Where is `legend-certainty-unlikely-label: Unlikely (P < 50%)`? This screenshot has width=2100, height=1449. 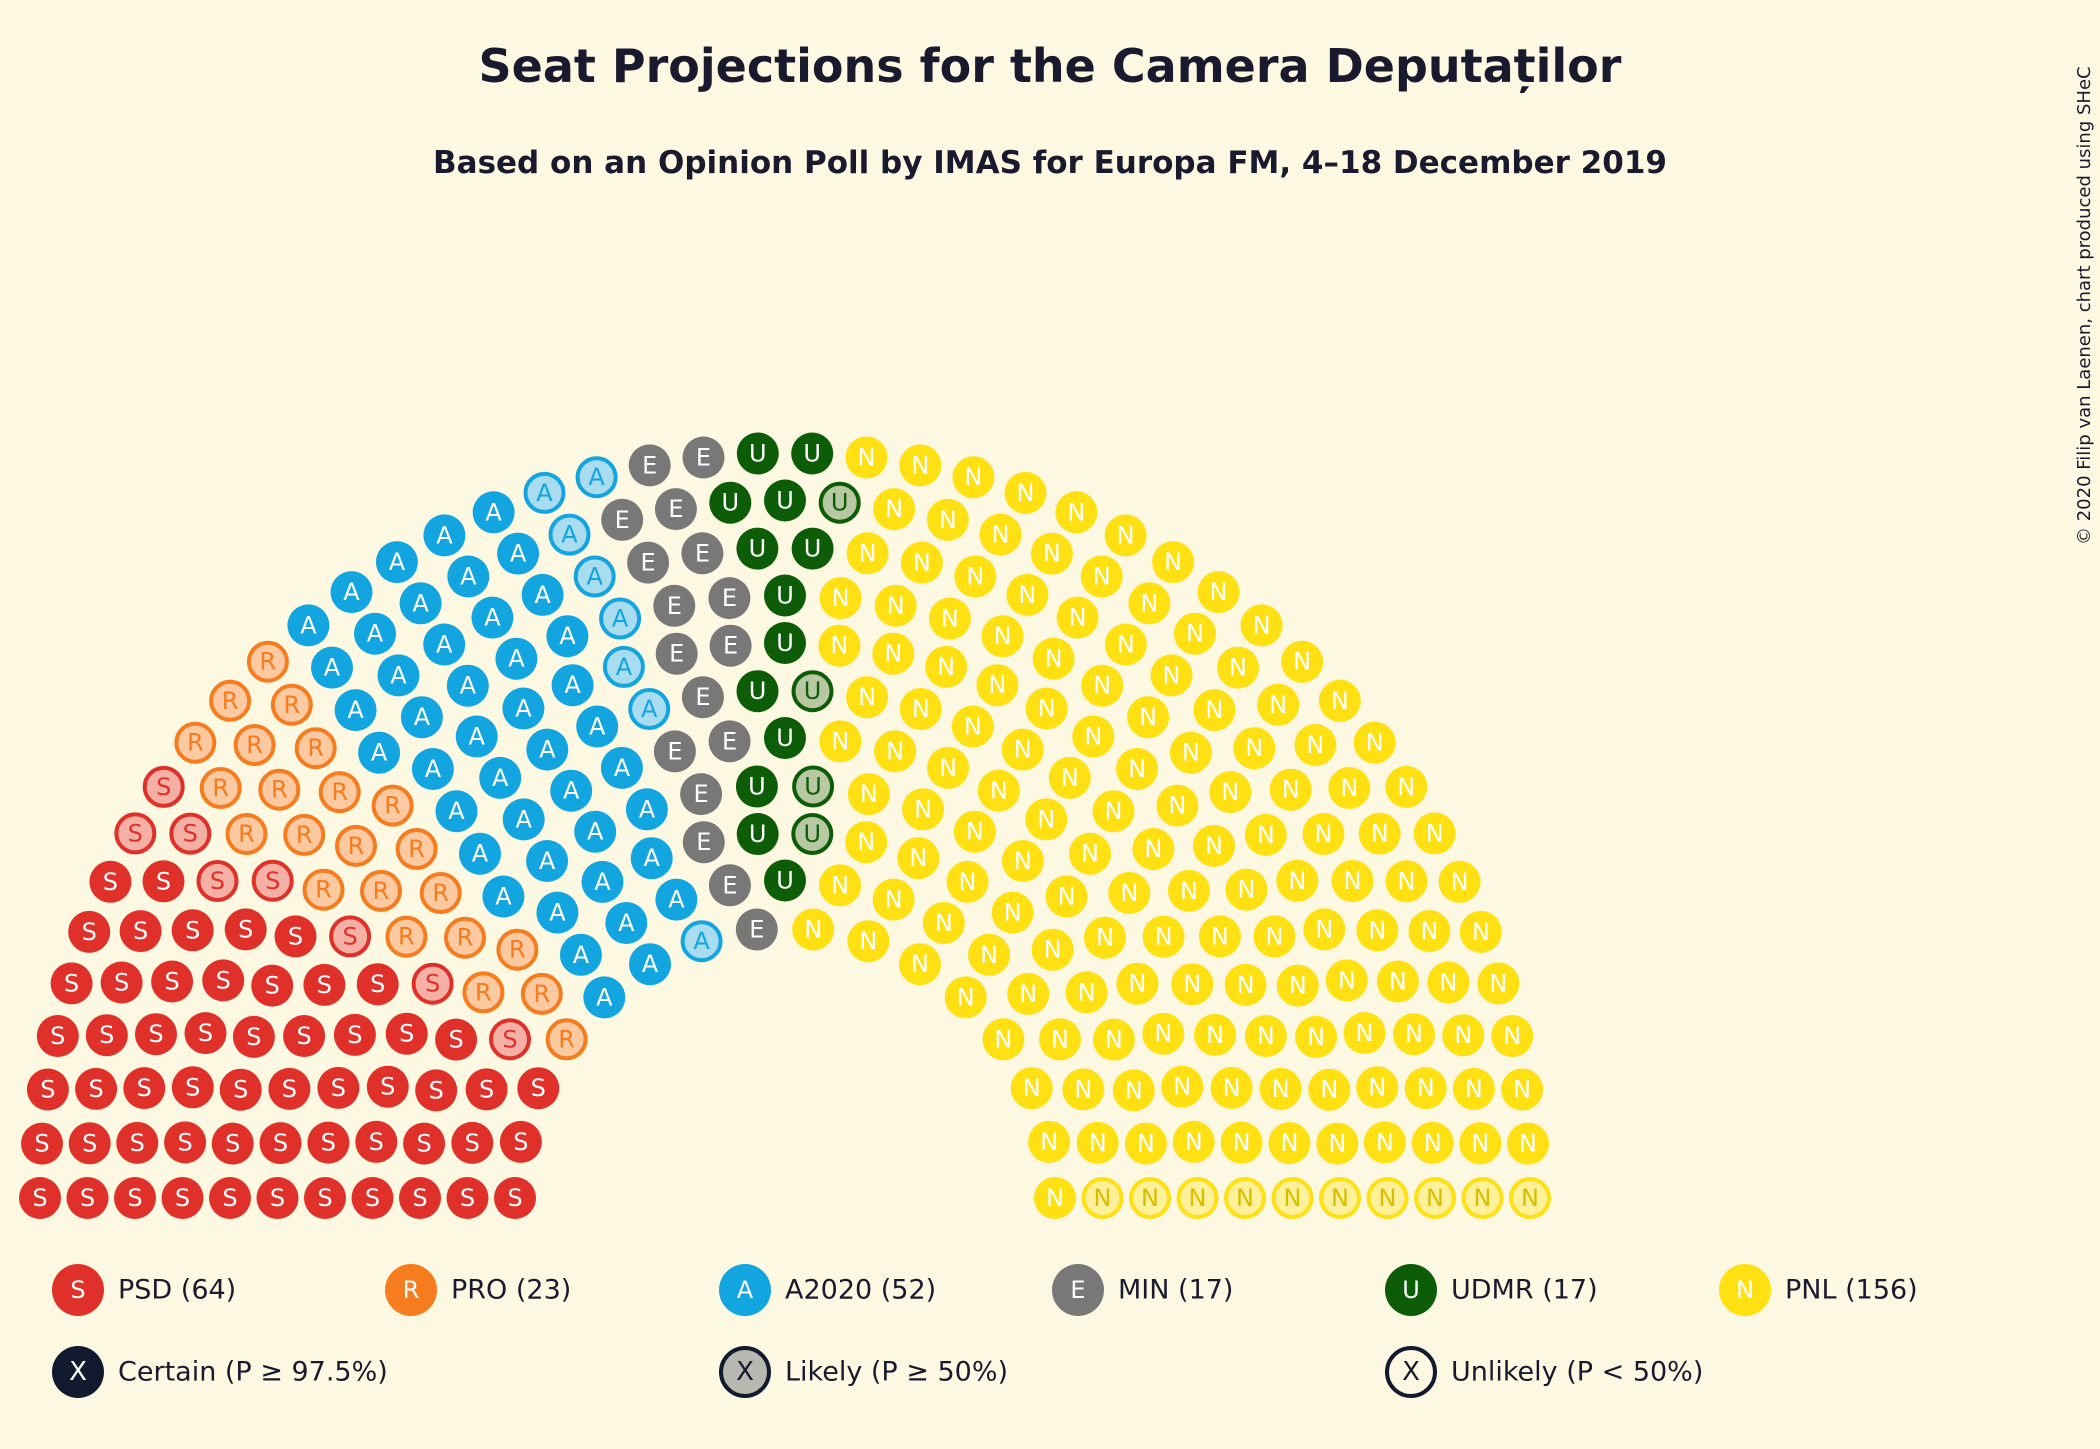 legend-certainty-unlikely-label: Unlikely (P < 50%) is located at coordinates (1577, 1372).